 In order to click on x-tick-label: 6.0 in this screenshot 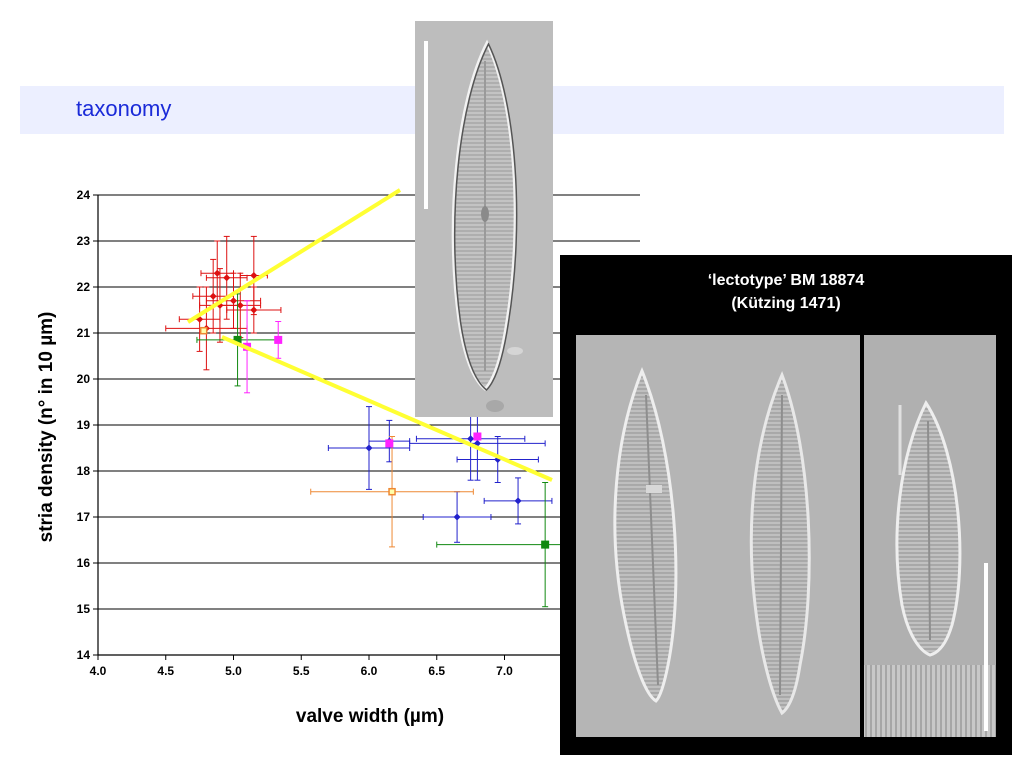, I will do `click(369, 671)`.